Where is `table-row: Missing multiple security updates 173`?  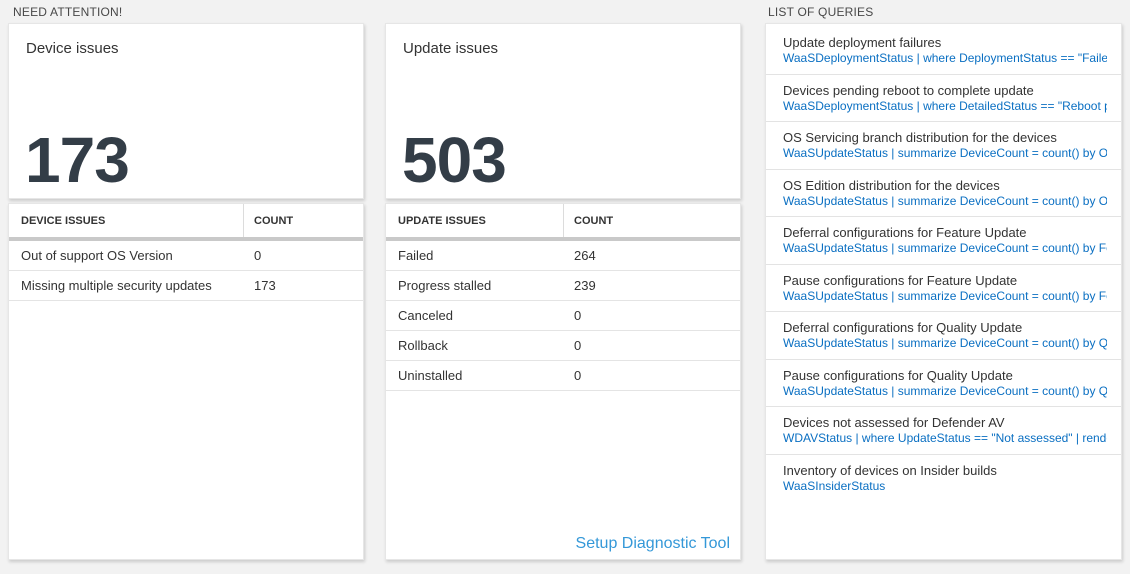 table-row: Missing multiple security updates 173 is located at coordinates (186, 286).